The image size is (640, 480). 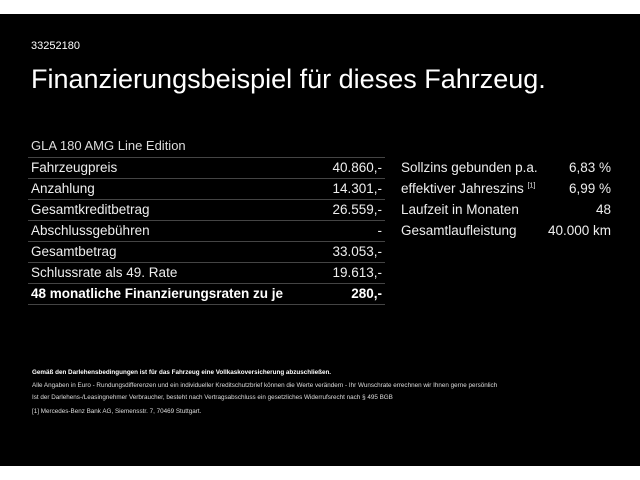 I want to click on row-label: Abschlussgebühren, so click(x=175, y=231).